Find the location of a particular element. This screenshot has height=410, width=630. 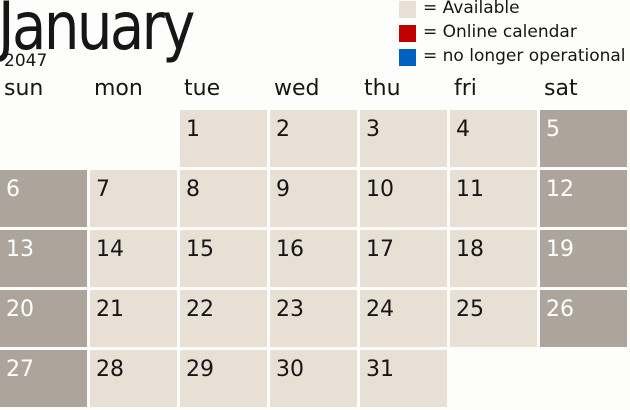

day-cell: 22 is located at coordinates (223, 318).